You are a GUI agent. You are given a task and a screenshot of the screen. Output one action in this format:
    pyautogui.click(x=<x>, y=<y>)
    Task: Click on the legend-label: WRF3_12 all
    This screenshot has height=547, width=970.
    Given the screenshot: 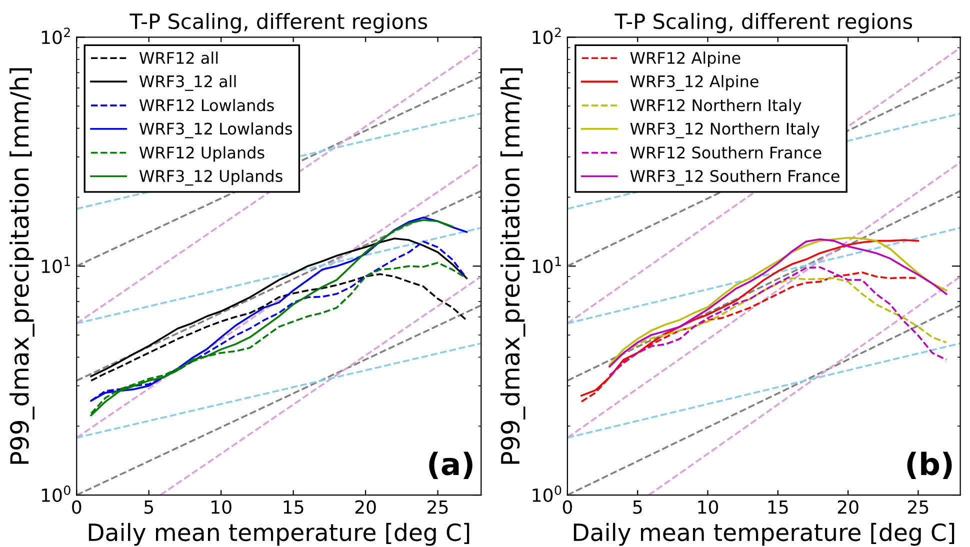 What is the action you would take?
    pyautogui.click(x=187, y=83)
    